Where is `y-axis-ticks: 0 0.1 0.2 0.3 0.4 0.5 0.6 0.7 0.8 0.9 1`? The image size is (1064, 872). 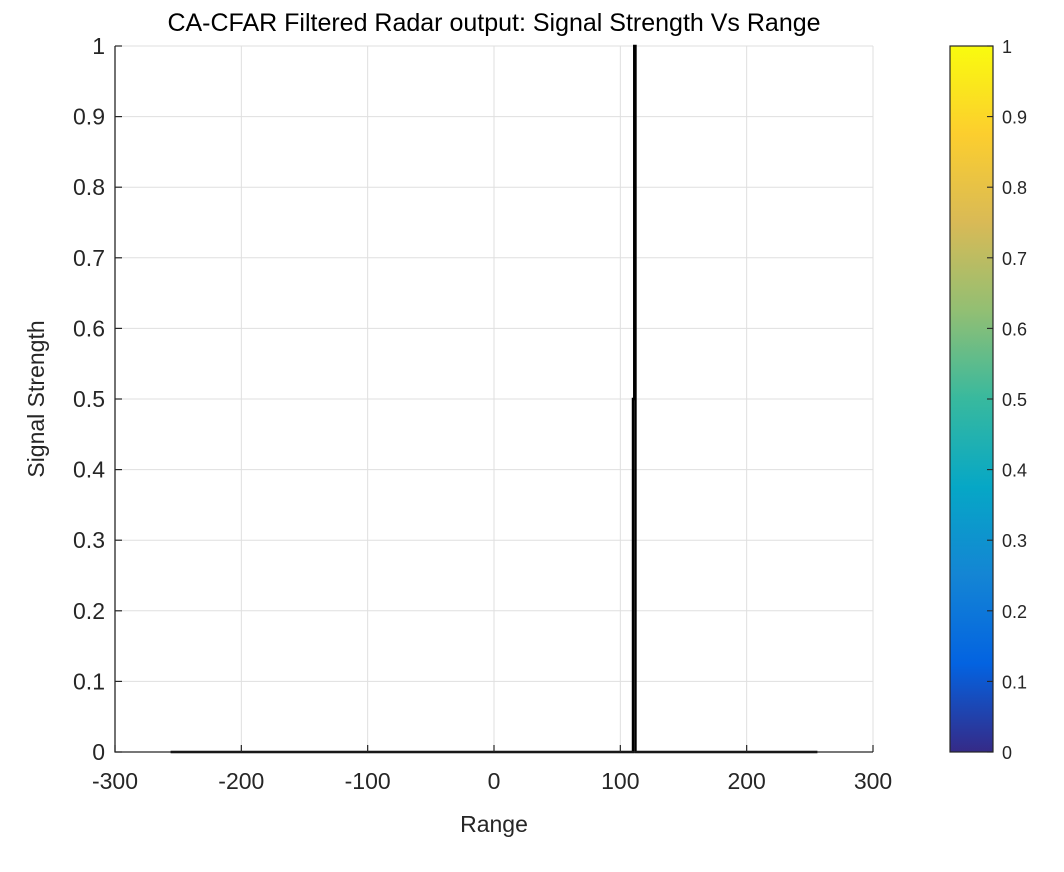
y-axis-ticks: 0 0.1 0.2 0.3 0.4 0.5 0.6 0.7 0.8 0.9 1 is located at coordinates (97, 399).